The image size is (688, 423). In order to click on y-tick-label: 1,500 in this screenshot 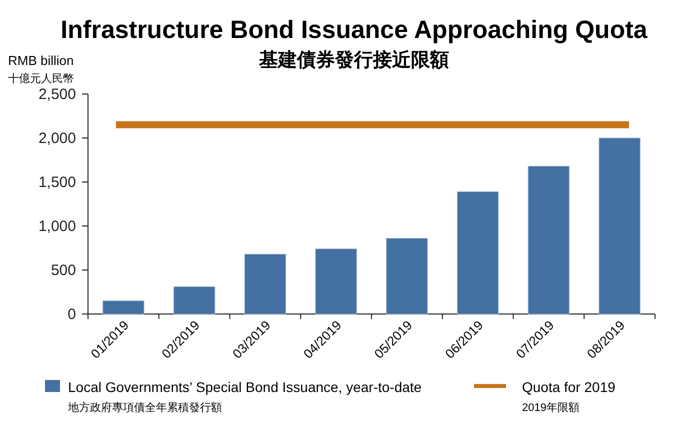, I will do `click(57, 182)`.